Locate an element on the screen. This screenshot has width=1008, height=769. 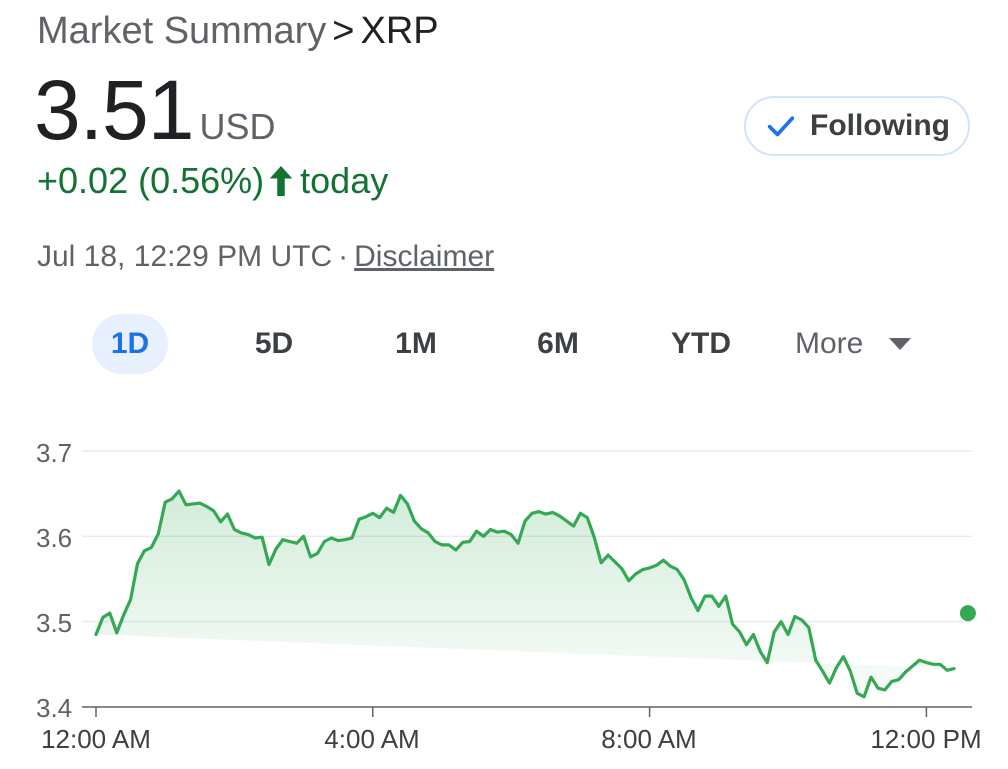
price-change-period: today is located at coordinates (344, 180).